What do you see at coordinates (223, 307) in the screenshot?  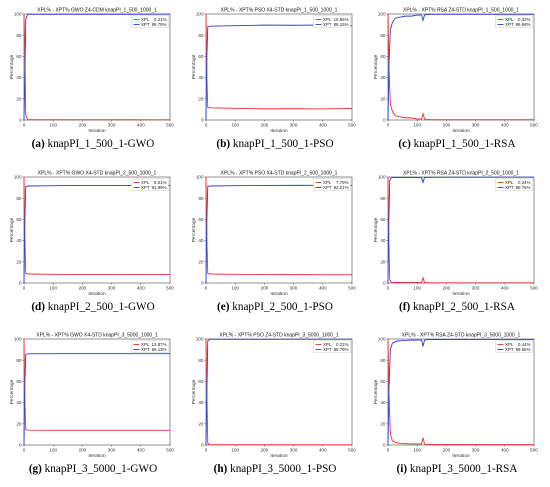 I see `caption-label: (e)` at bounding box center [223, 307].